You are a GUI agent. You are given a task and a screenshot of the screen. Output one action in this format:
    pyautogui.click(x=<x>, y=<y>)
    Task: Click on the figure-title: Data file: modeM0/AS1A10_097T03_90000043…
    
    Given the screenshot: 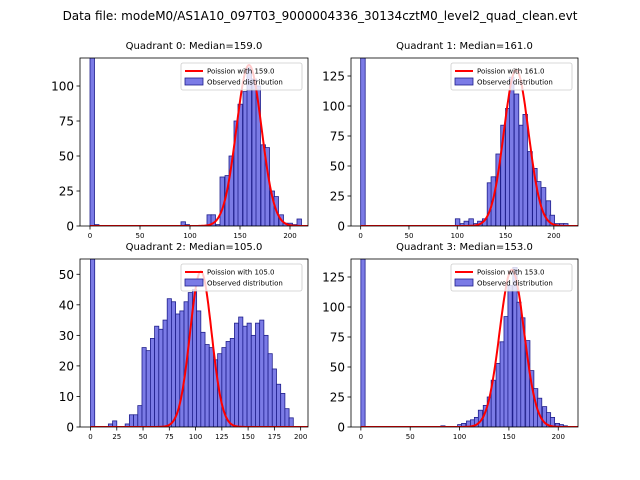 What is the action you would take?
    pyautogui.click(x=320, y=16)
    